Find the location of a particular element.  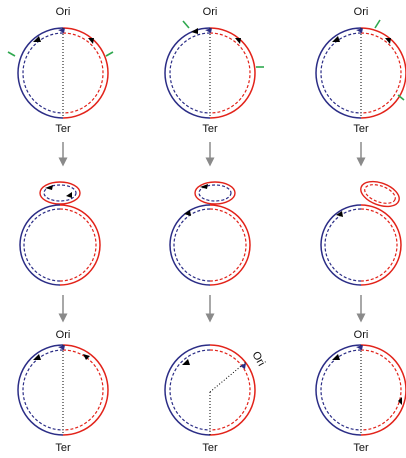

panel-r2c2 is located at coordinates (210, 233).